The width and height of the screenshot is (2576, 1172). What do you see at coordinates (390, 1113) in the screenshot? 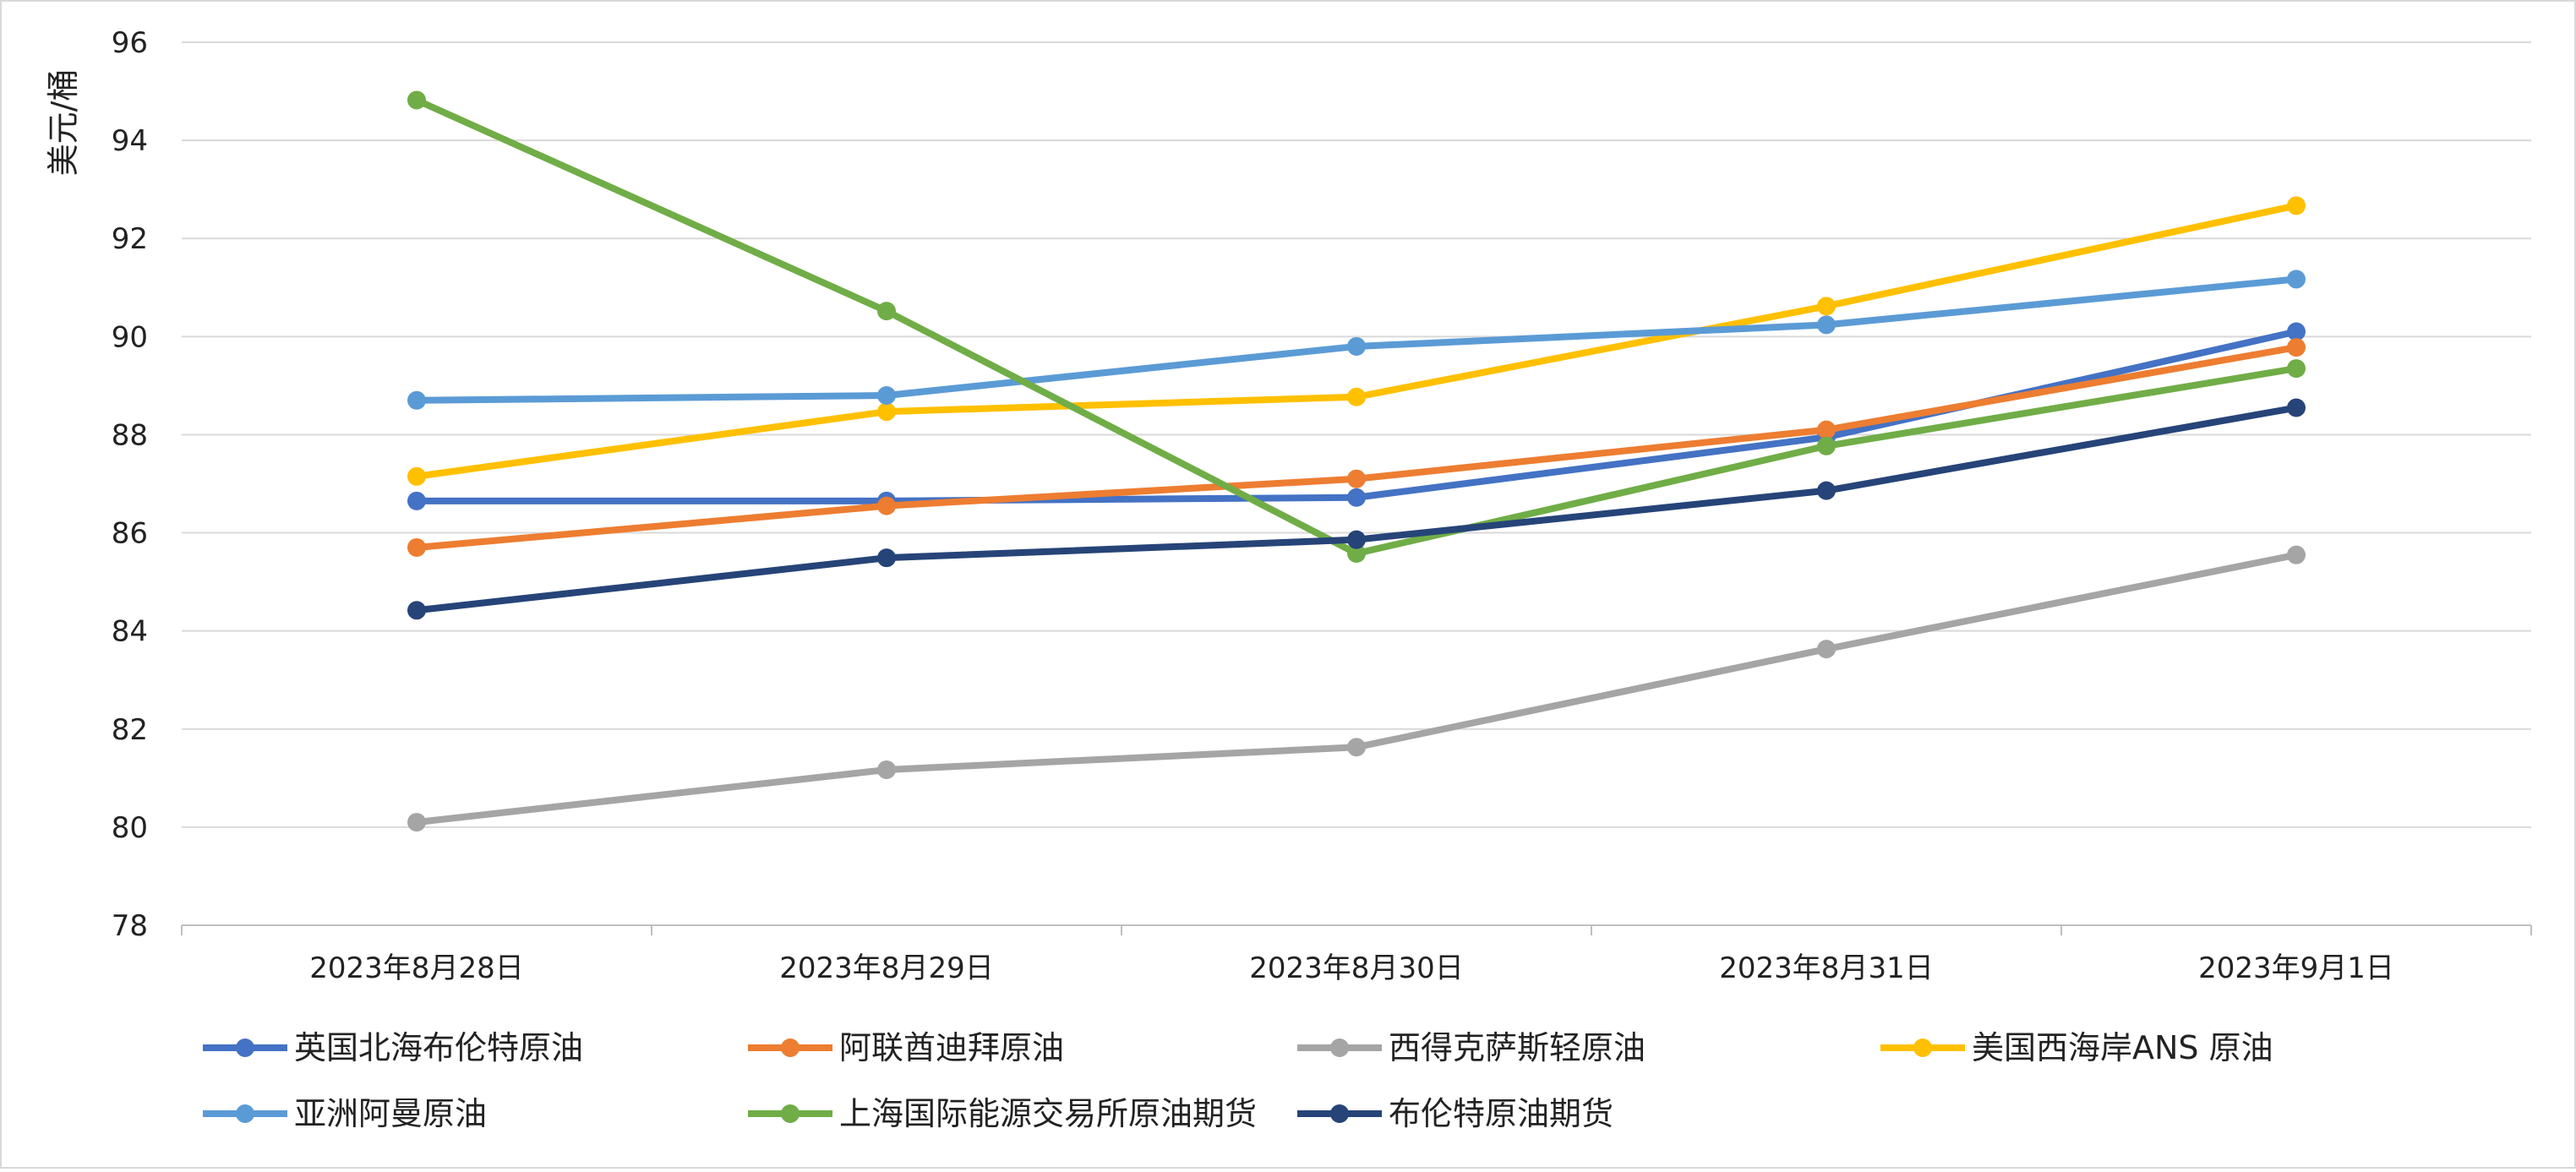
I see `legend-label: 亚洲阿曼原油` at bounding box center [390, 1113].